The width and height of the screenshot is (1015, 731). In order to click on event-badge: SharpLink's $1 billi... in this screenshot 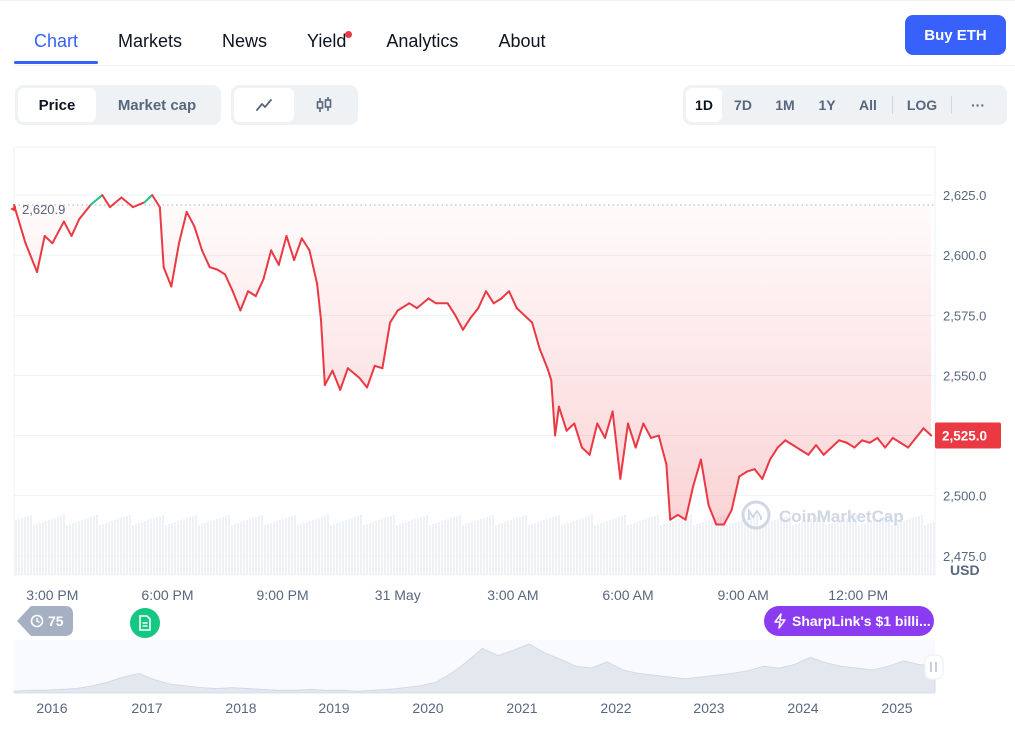, I will do `click(849, 621)`.